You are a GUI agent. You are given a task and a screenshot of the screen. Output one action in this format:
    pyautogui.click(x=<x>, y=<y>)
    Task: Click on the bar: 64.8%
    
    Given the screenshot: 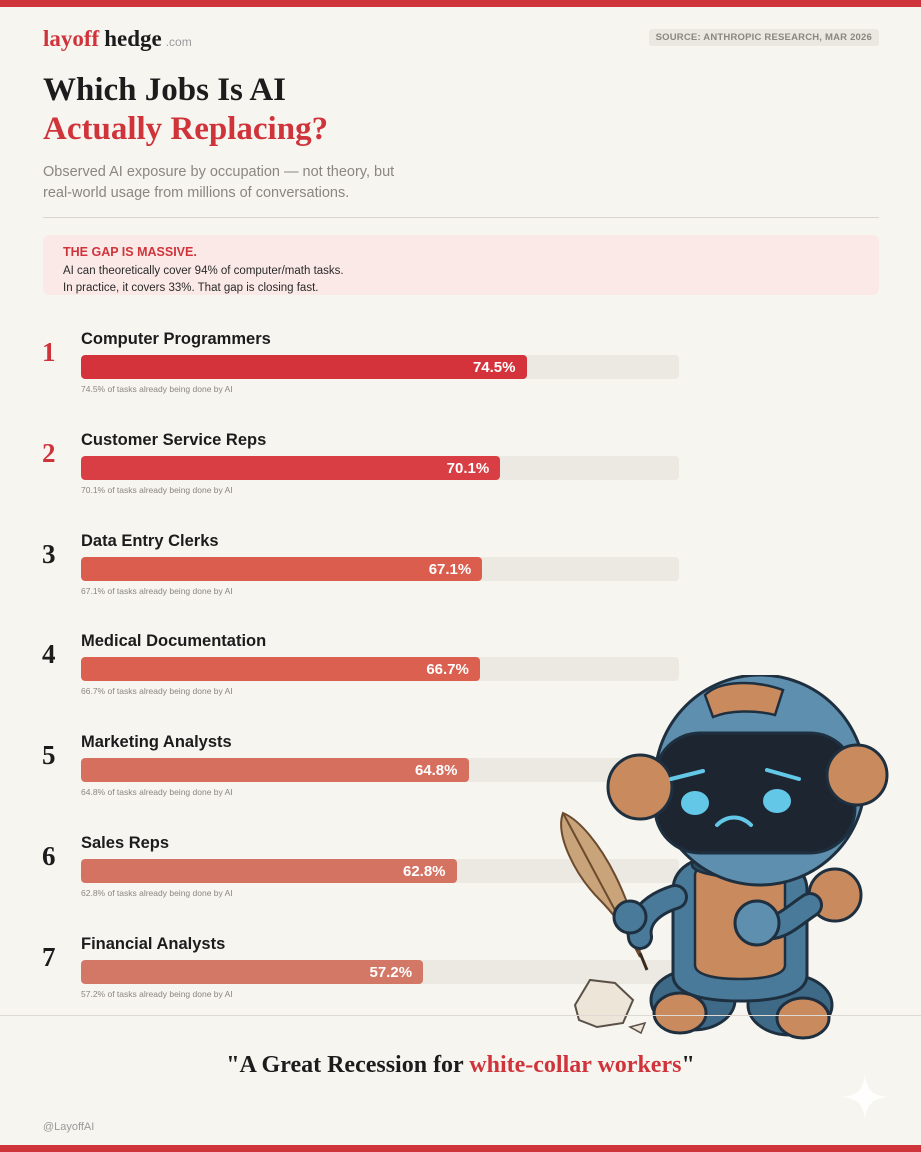 What is the action you would take?
    pyautogui.click(x=275, y=770)
    